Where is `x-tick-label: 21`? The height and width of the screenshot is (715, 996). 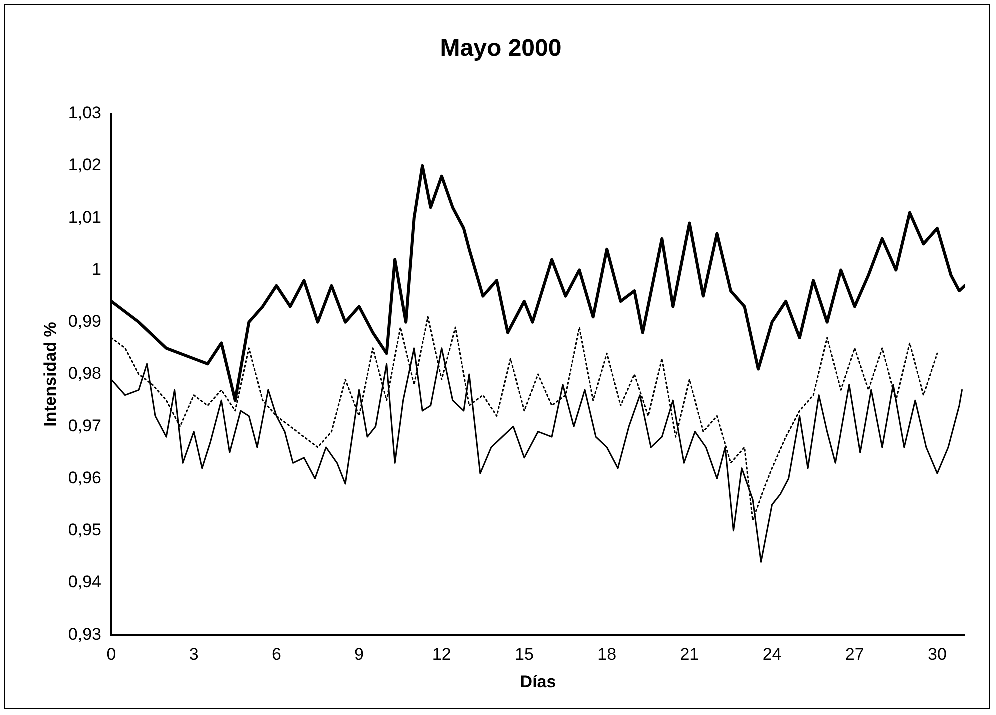 x-tick-label: 21 is located at coordinates (690, 654).